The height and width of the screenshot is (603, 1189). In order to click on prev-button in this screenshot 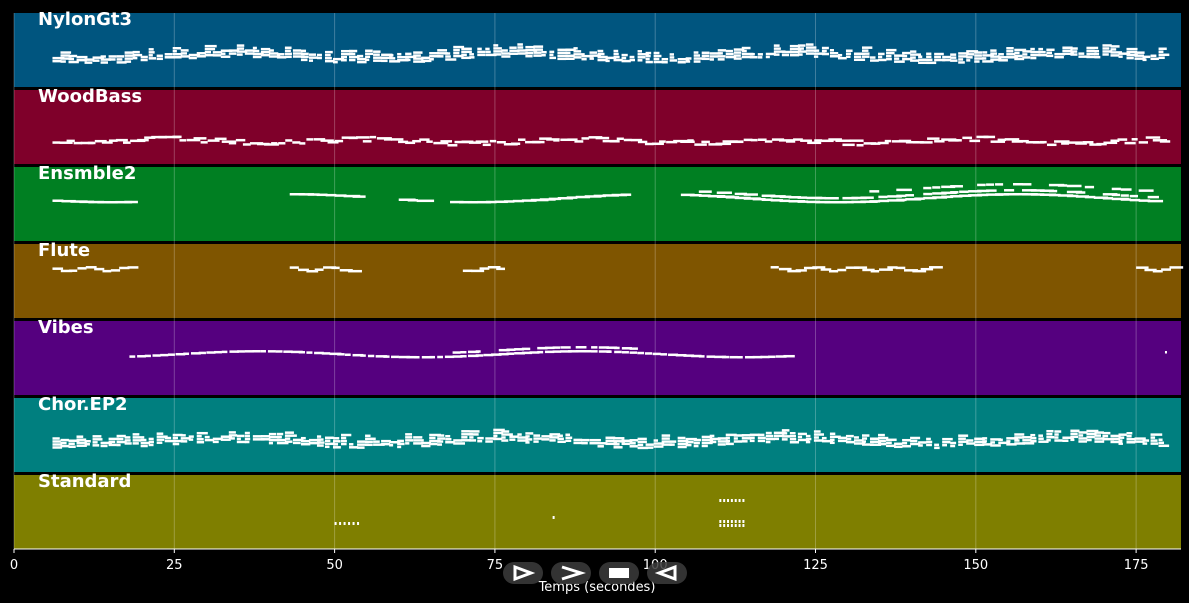, I will do `click(667, 573)`.